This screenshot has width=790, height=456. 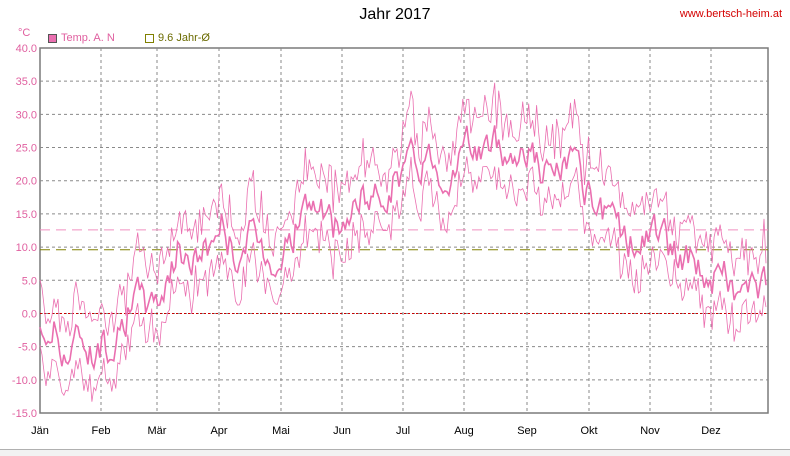 I want to click on y-unit-label: °C, so click(x=24, y=33).